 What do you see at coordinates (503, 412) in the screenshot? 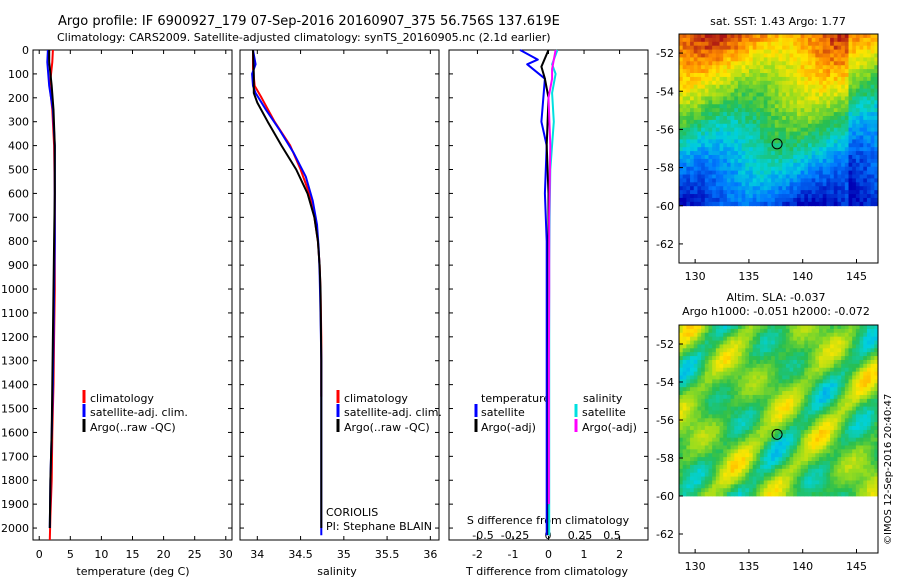
I see `legend-t-satellite-label: satellite` at bounding box center [503, 412].